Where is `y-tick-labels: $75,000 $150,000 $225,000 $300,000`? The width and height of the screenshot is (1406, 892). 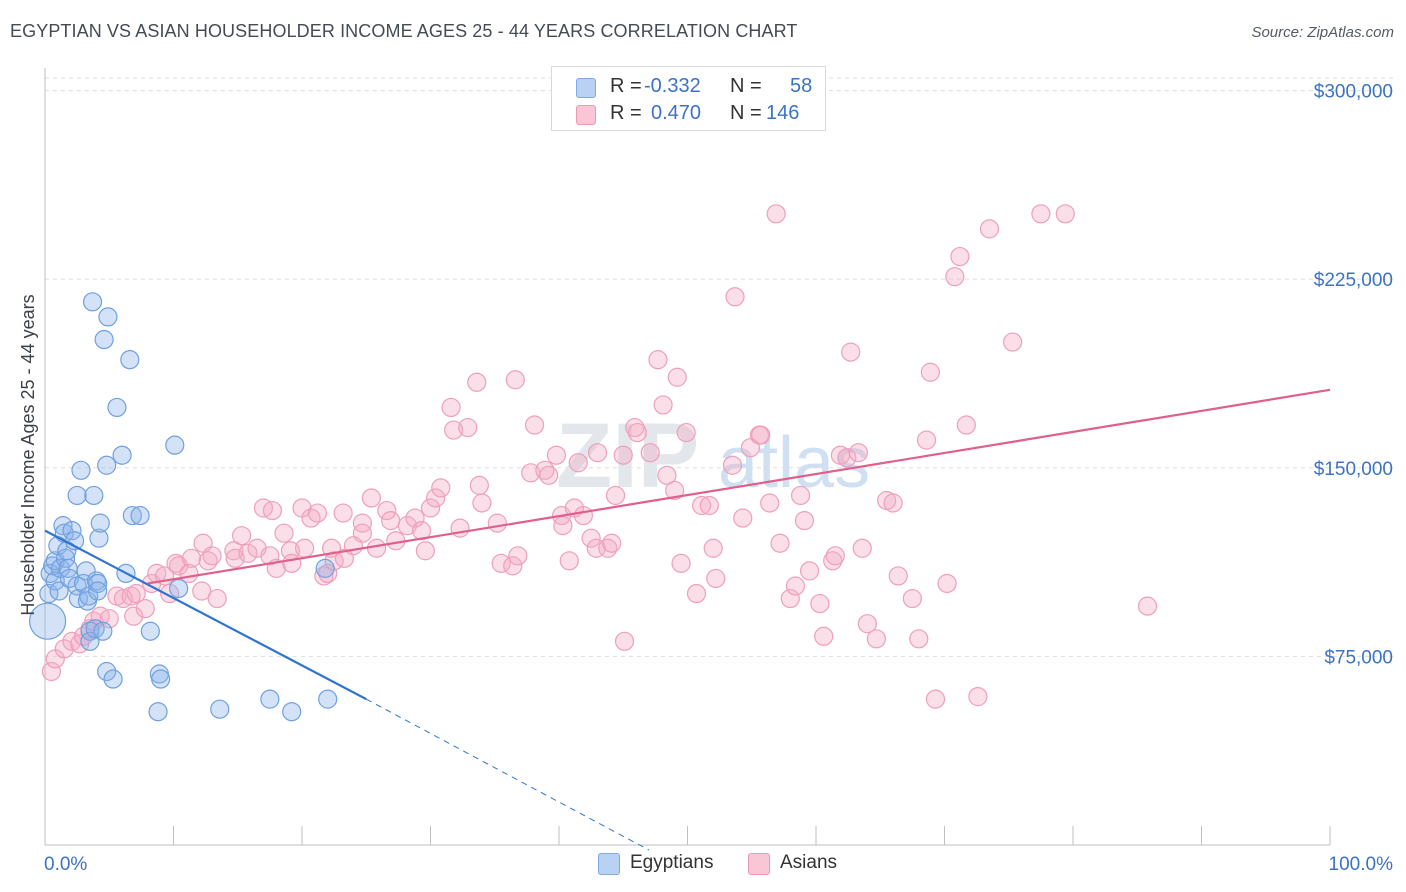 y-tick-labels: $75,000 $150,000 $225,000 $300,000 is located at coordinates (1353, 375).